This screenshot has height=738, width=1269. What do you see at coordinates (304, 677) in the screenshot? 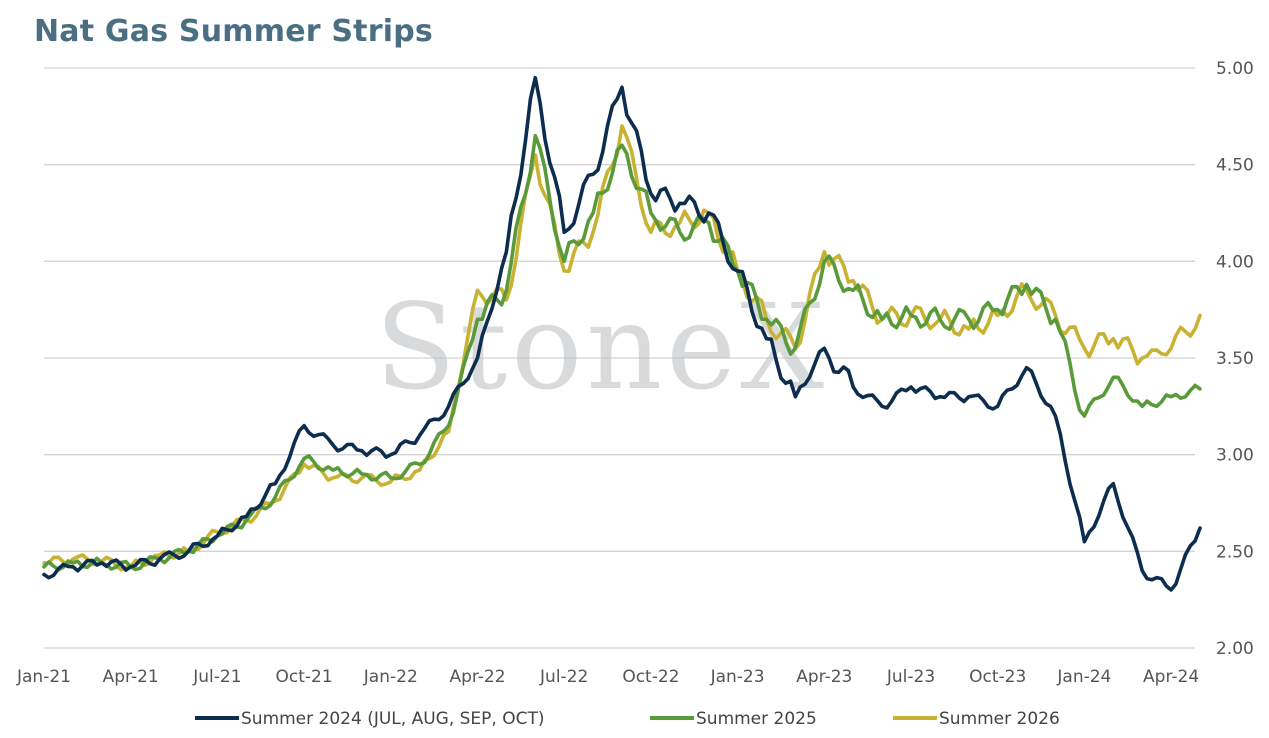
I see `x-tick-label: Oct-21` at bounding box center [304, 677].